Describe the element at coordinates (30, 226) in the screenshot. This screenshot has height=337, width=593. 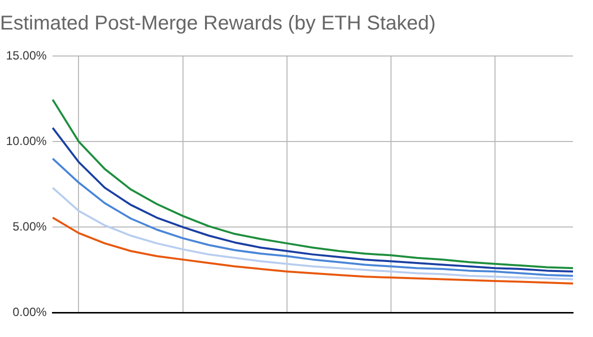
I see `y-tick-label: 5.00%` at that location.